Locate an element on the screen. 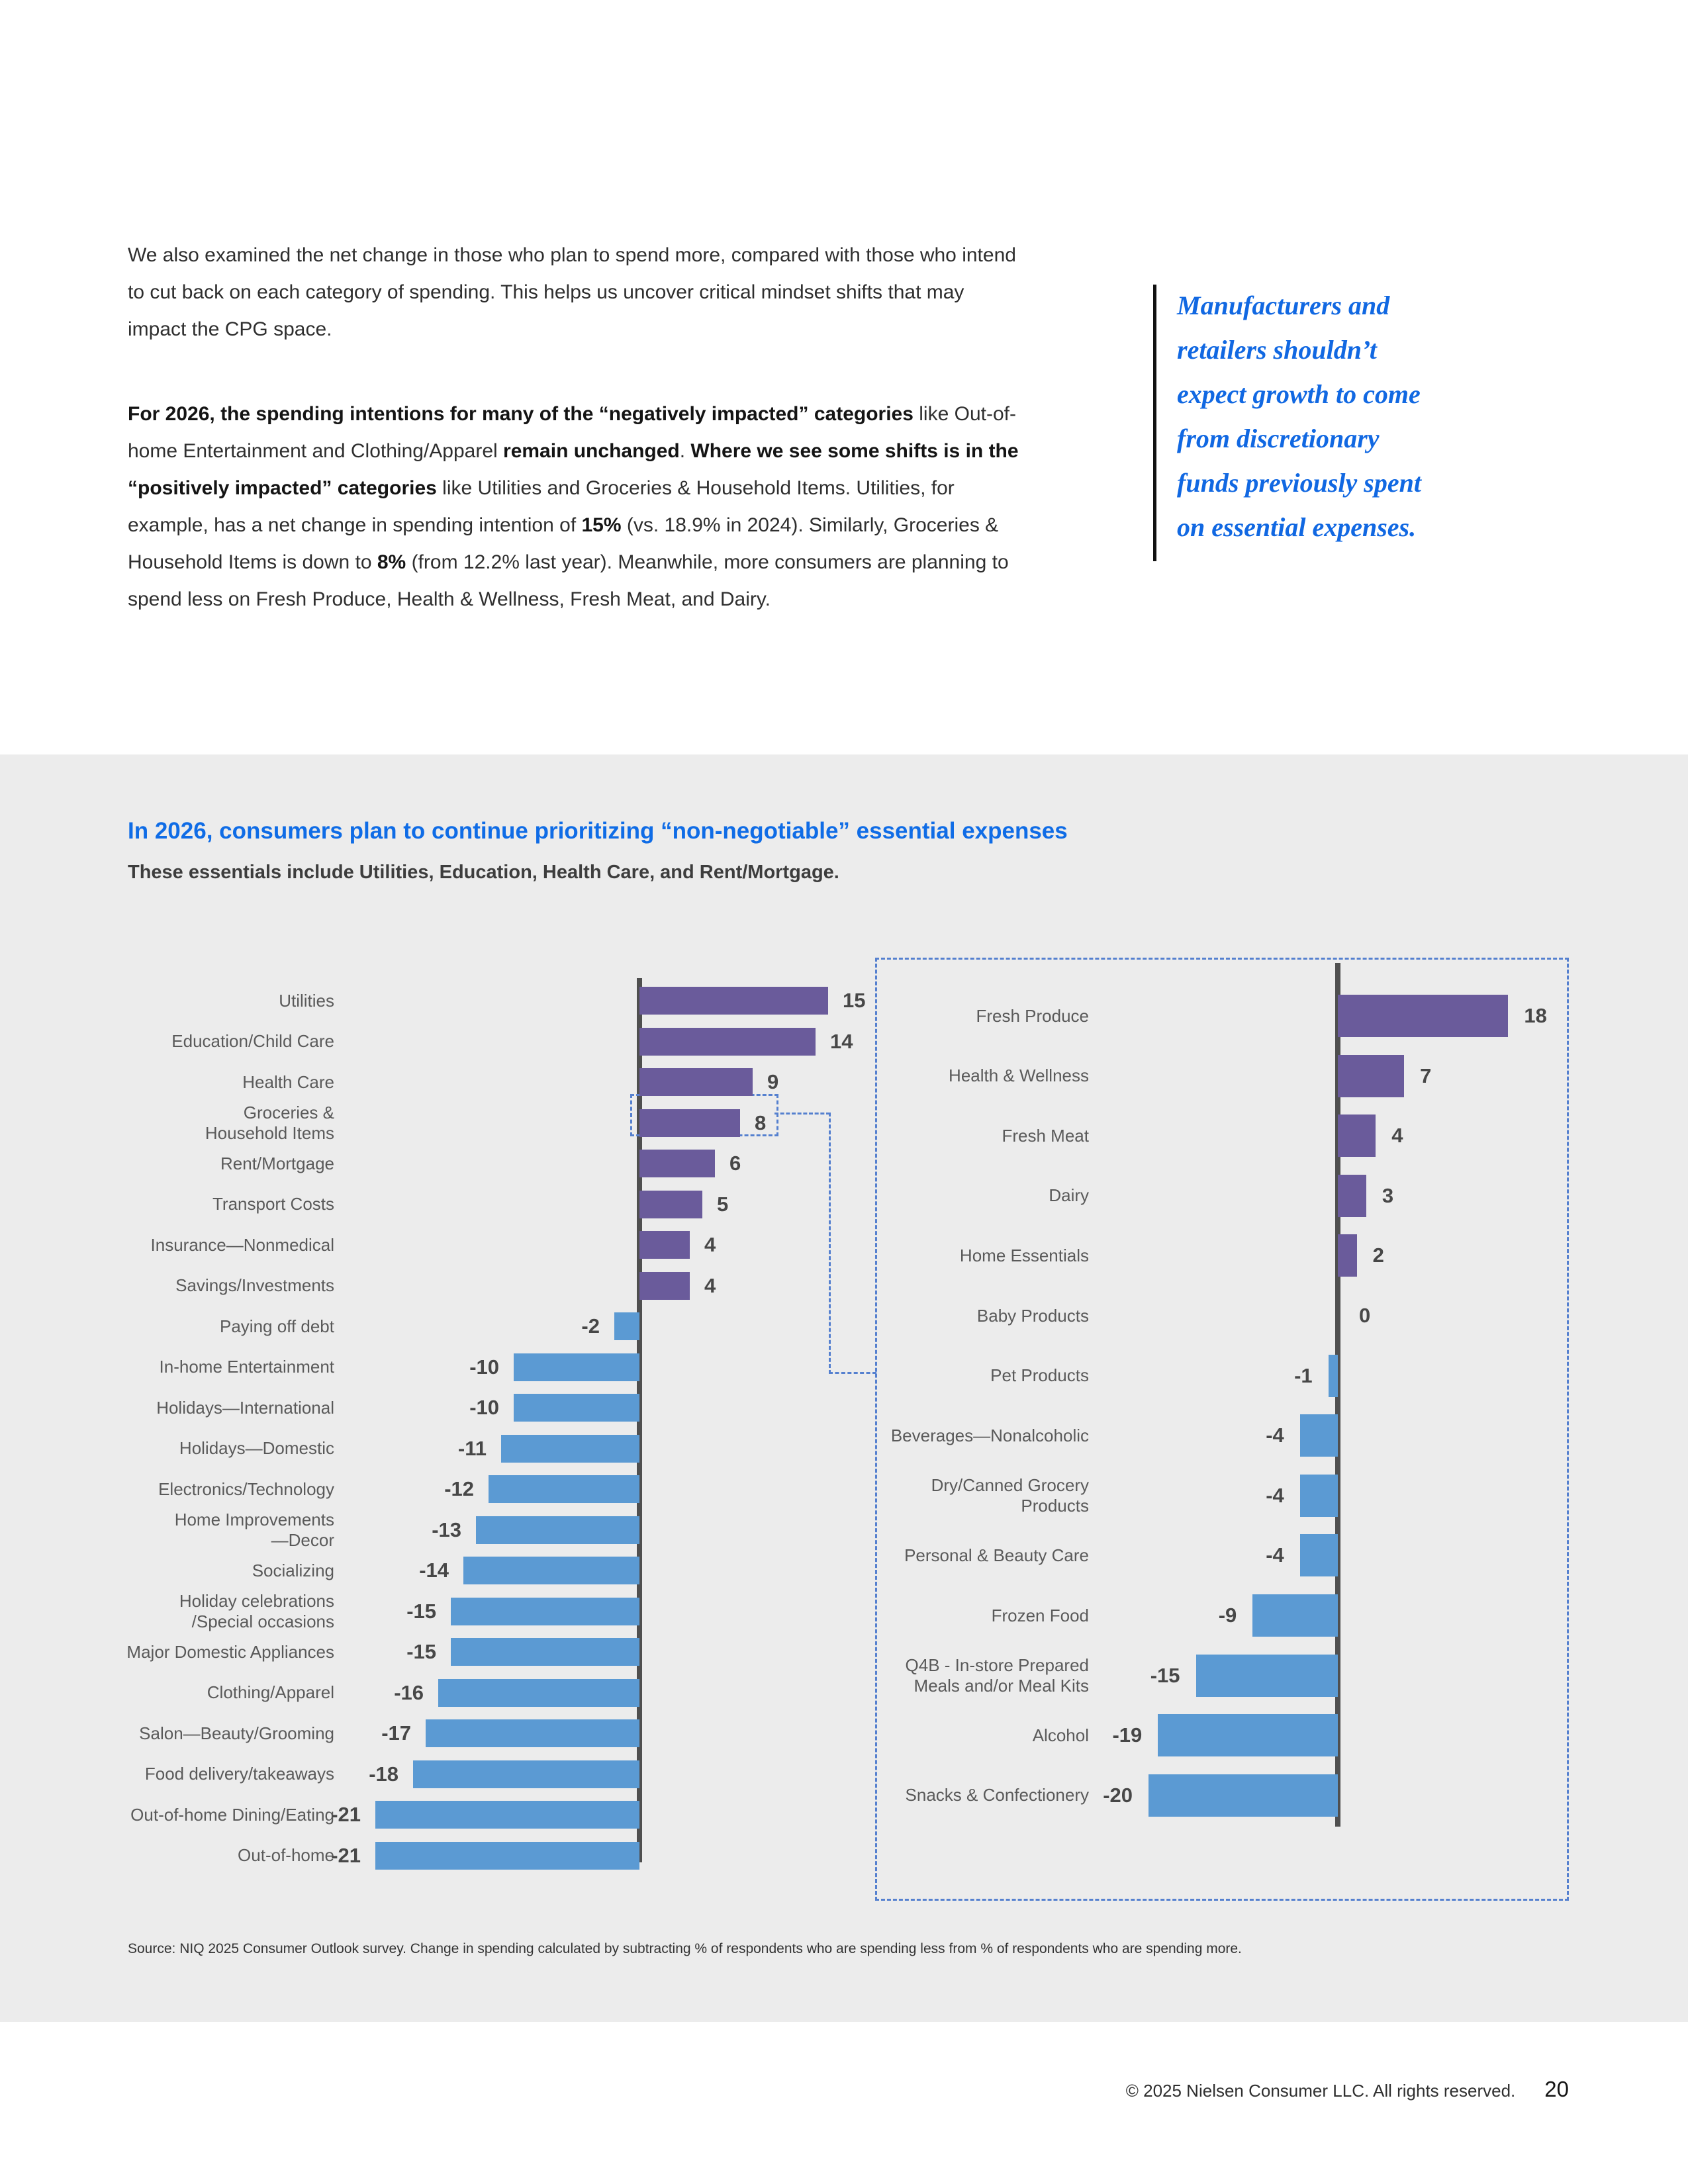 Image resolution: width=1688 pixels, height=2184 pixels. left-chart-category-label: Paying off debt is located at coordinates (277, 1326).